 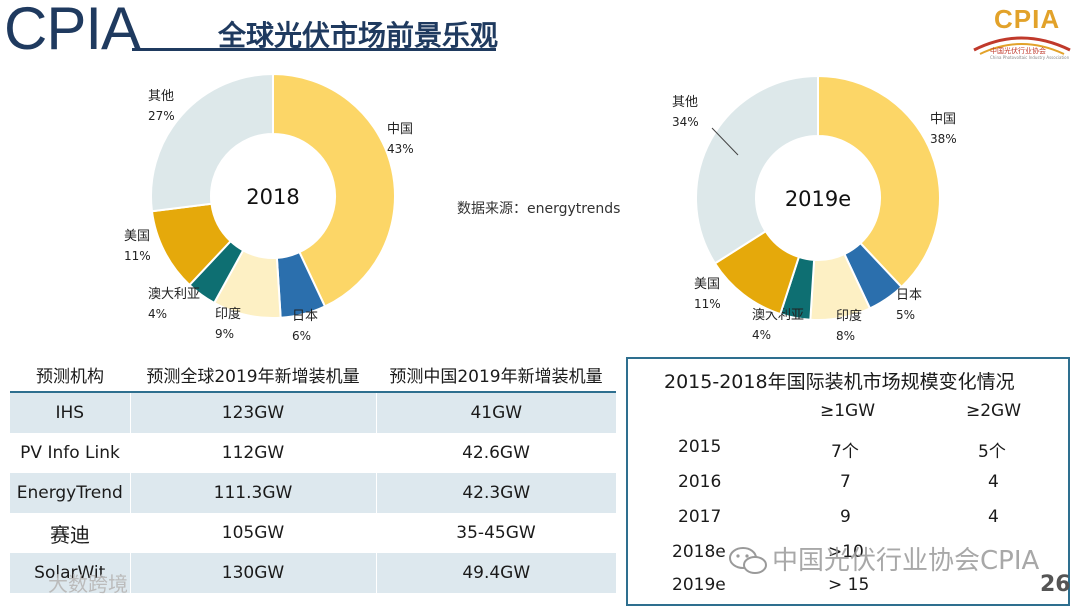 I want to click on slice-value-label: 27%, so click(x=161, y=116).